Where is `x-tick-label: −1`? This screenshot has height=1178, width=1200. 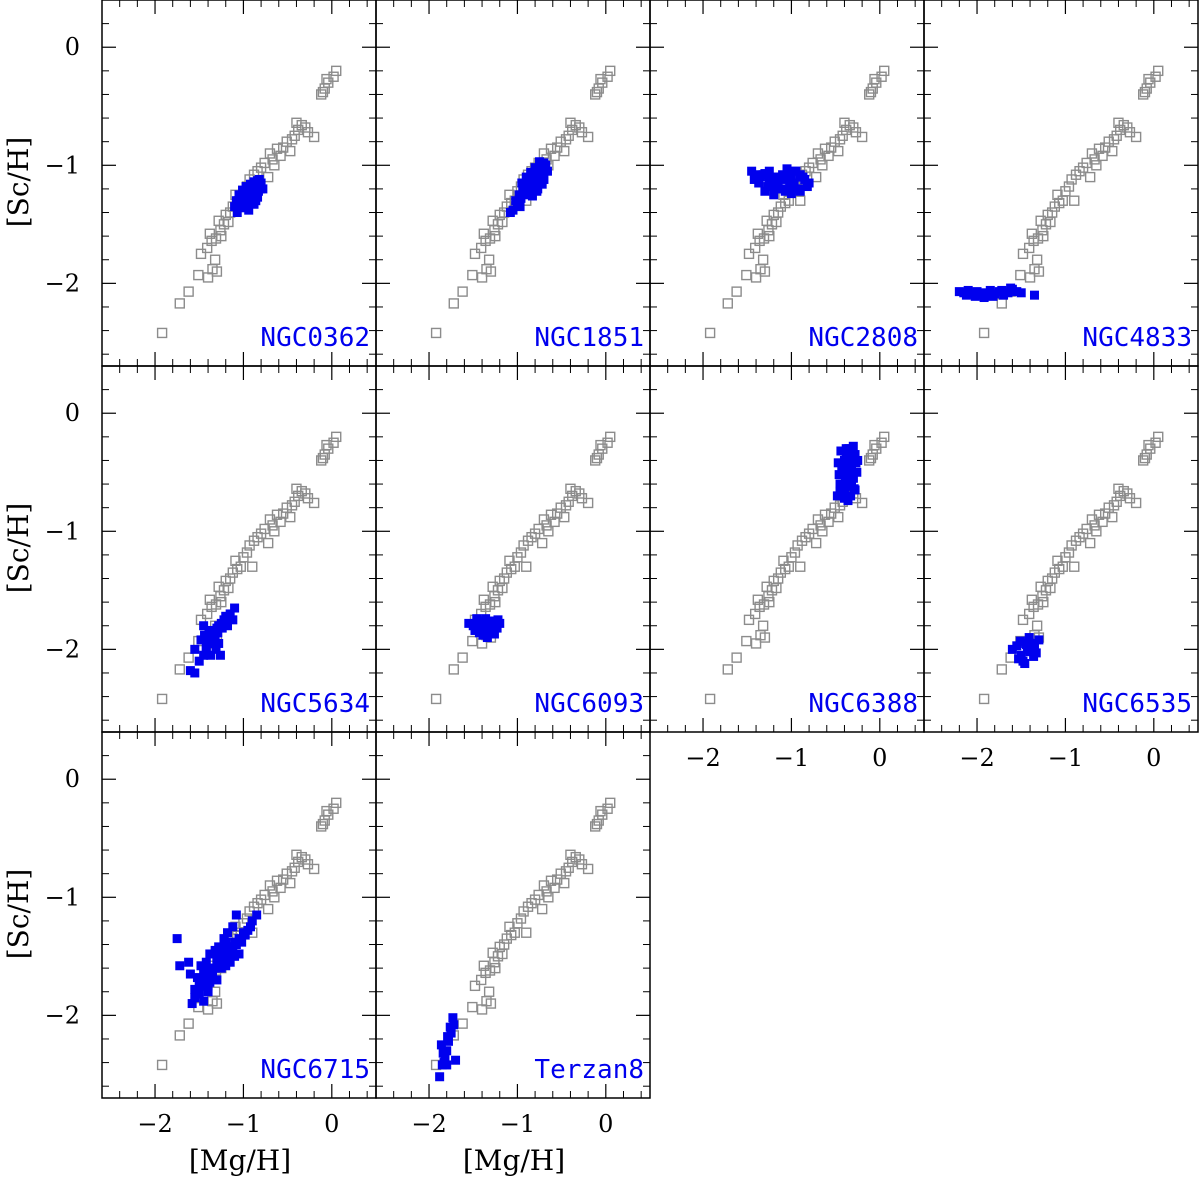
x-tick-label: −1 is located at coordinates (791, 758).